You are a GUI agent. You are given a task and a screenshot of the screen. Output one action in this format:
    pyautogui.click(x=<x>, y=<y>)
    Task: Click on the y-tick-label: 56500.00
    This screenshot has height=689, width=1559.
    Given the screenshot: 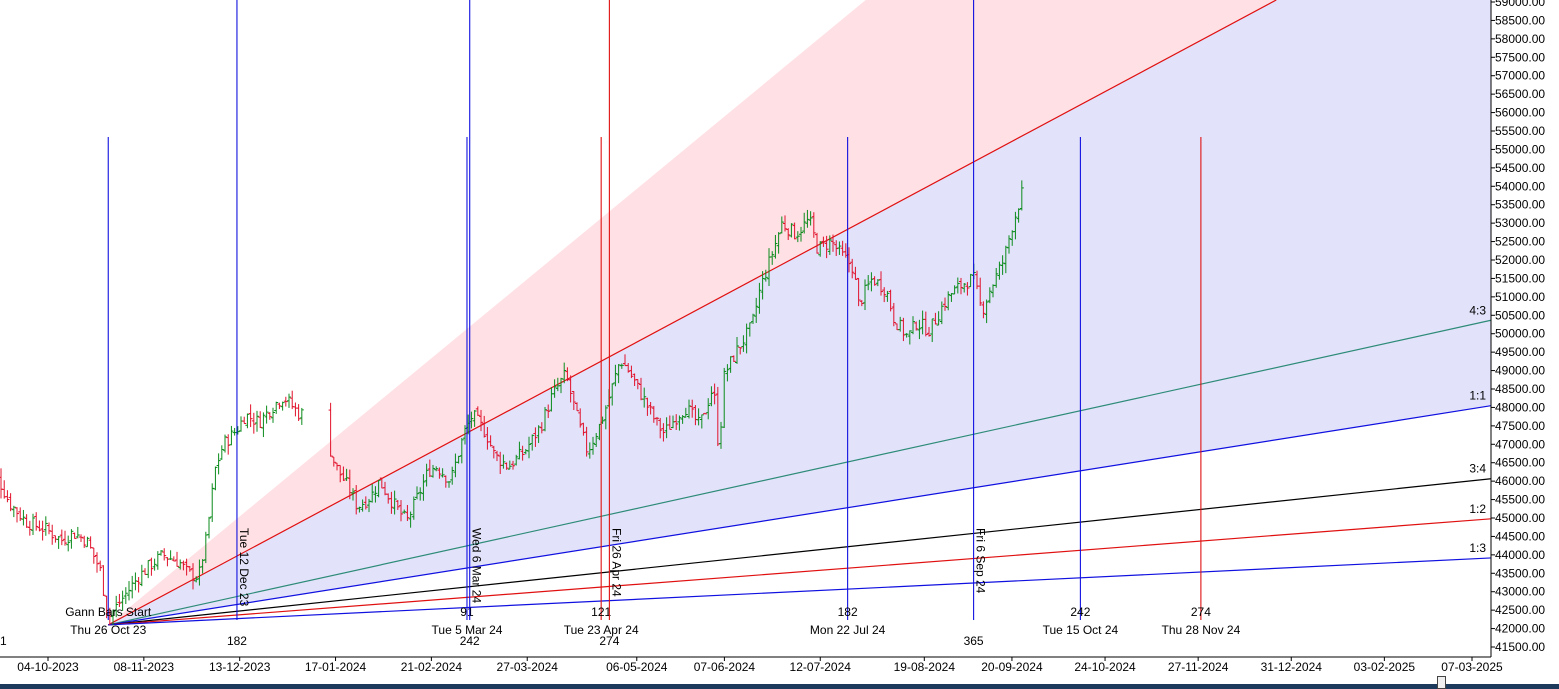 What is the action you would take?
    pyautogui.click(x=1520, y=94)
    